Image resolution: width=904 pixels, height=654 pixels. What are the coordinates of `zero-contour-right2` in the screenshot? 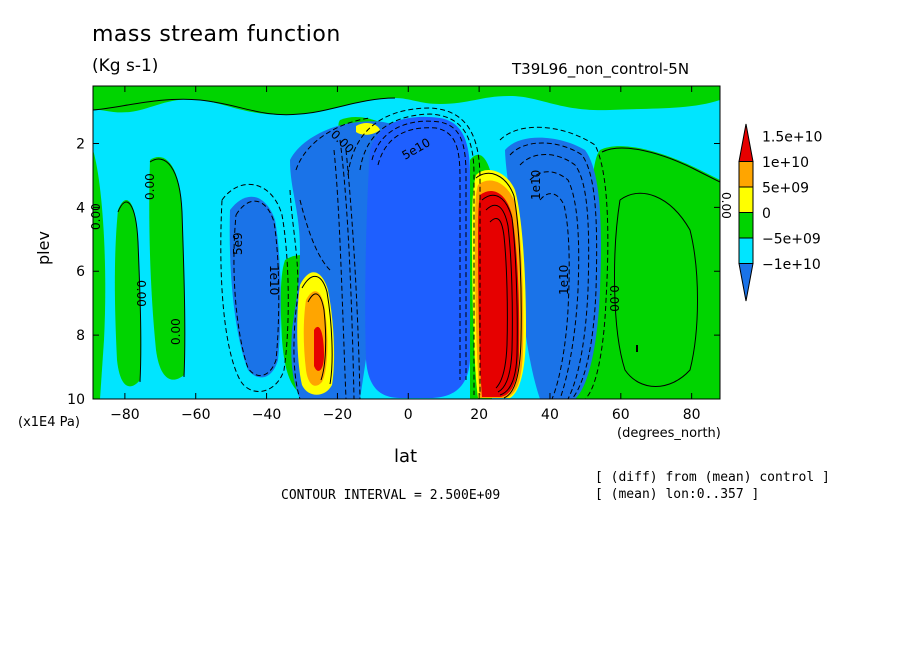 It's located at (656, 289).